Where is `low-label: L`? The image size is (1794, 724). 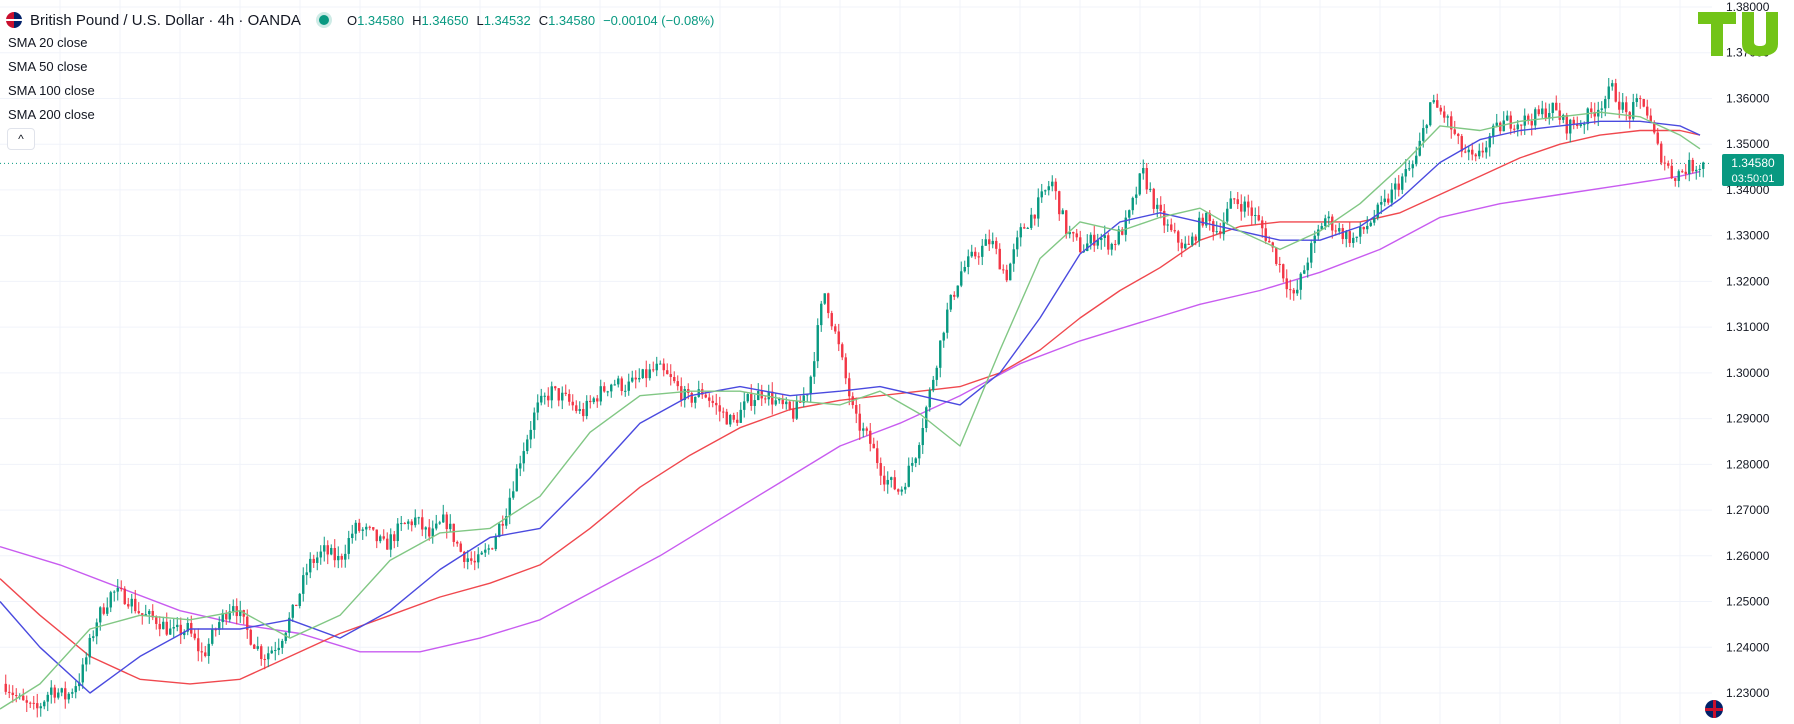
low-label: L is located at coordinates (480, 20).